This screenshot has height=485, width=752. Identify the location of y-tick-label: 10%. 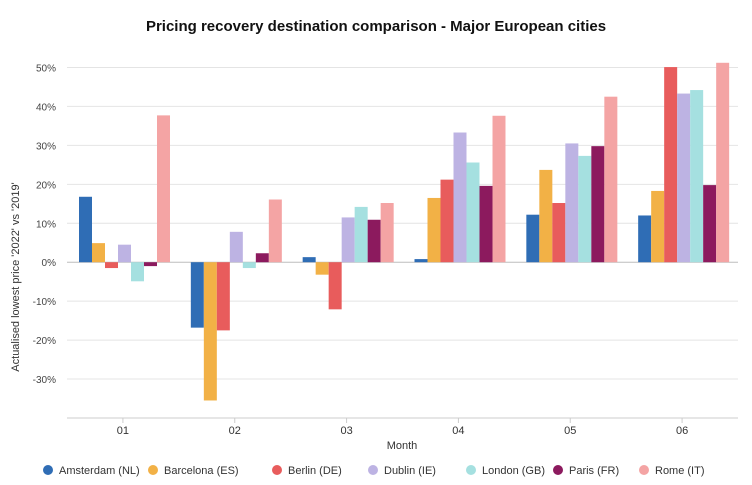
(46, 224).